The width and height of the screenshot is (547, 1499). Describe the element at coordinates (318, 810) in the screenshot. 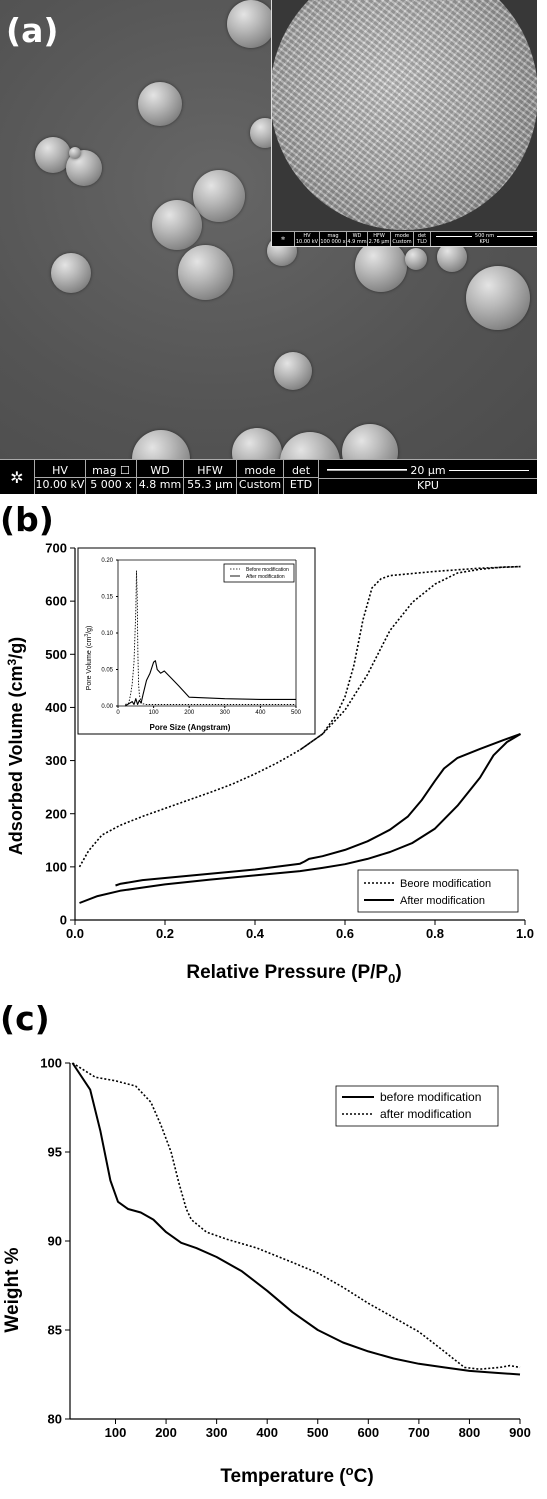

I see `isotherm-series-solid-desorption` at that location.